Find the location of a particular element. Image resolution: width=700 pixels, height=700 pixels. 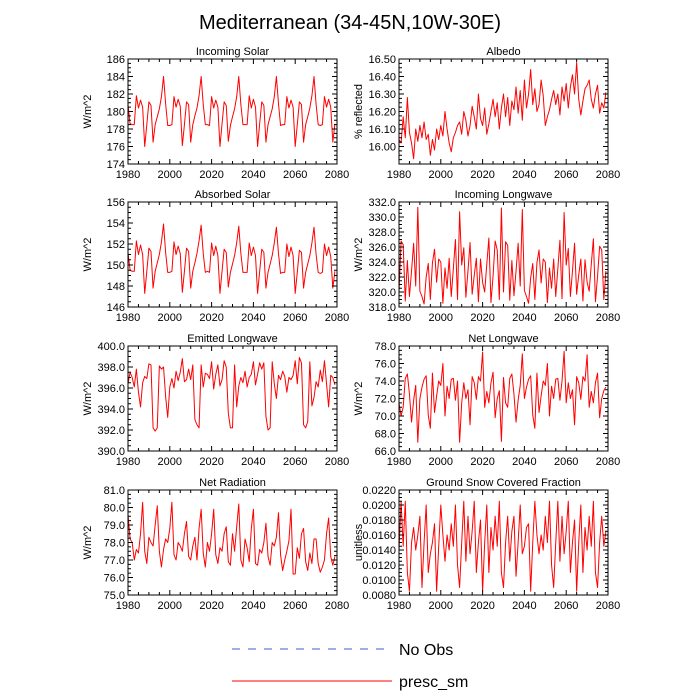

x-tick-label-incoming-solar: 2040 is located at coordinates (253, 175).